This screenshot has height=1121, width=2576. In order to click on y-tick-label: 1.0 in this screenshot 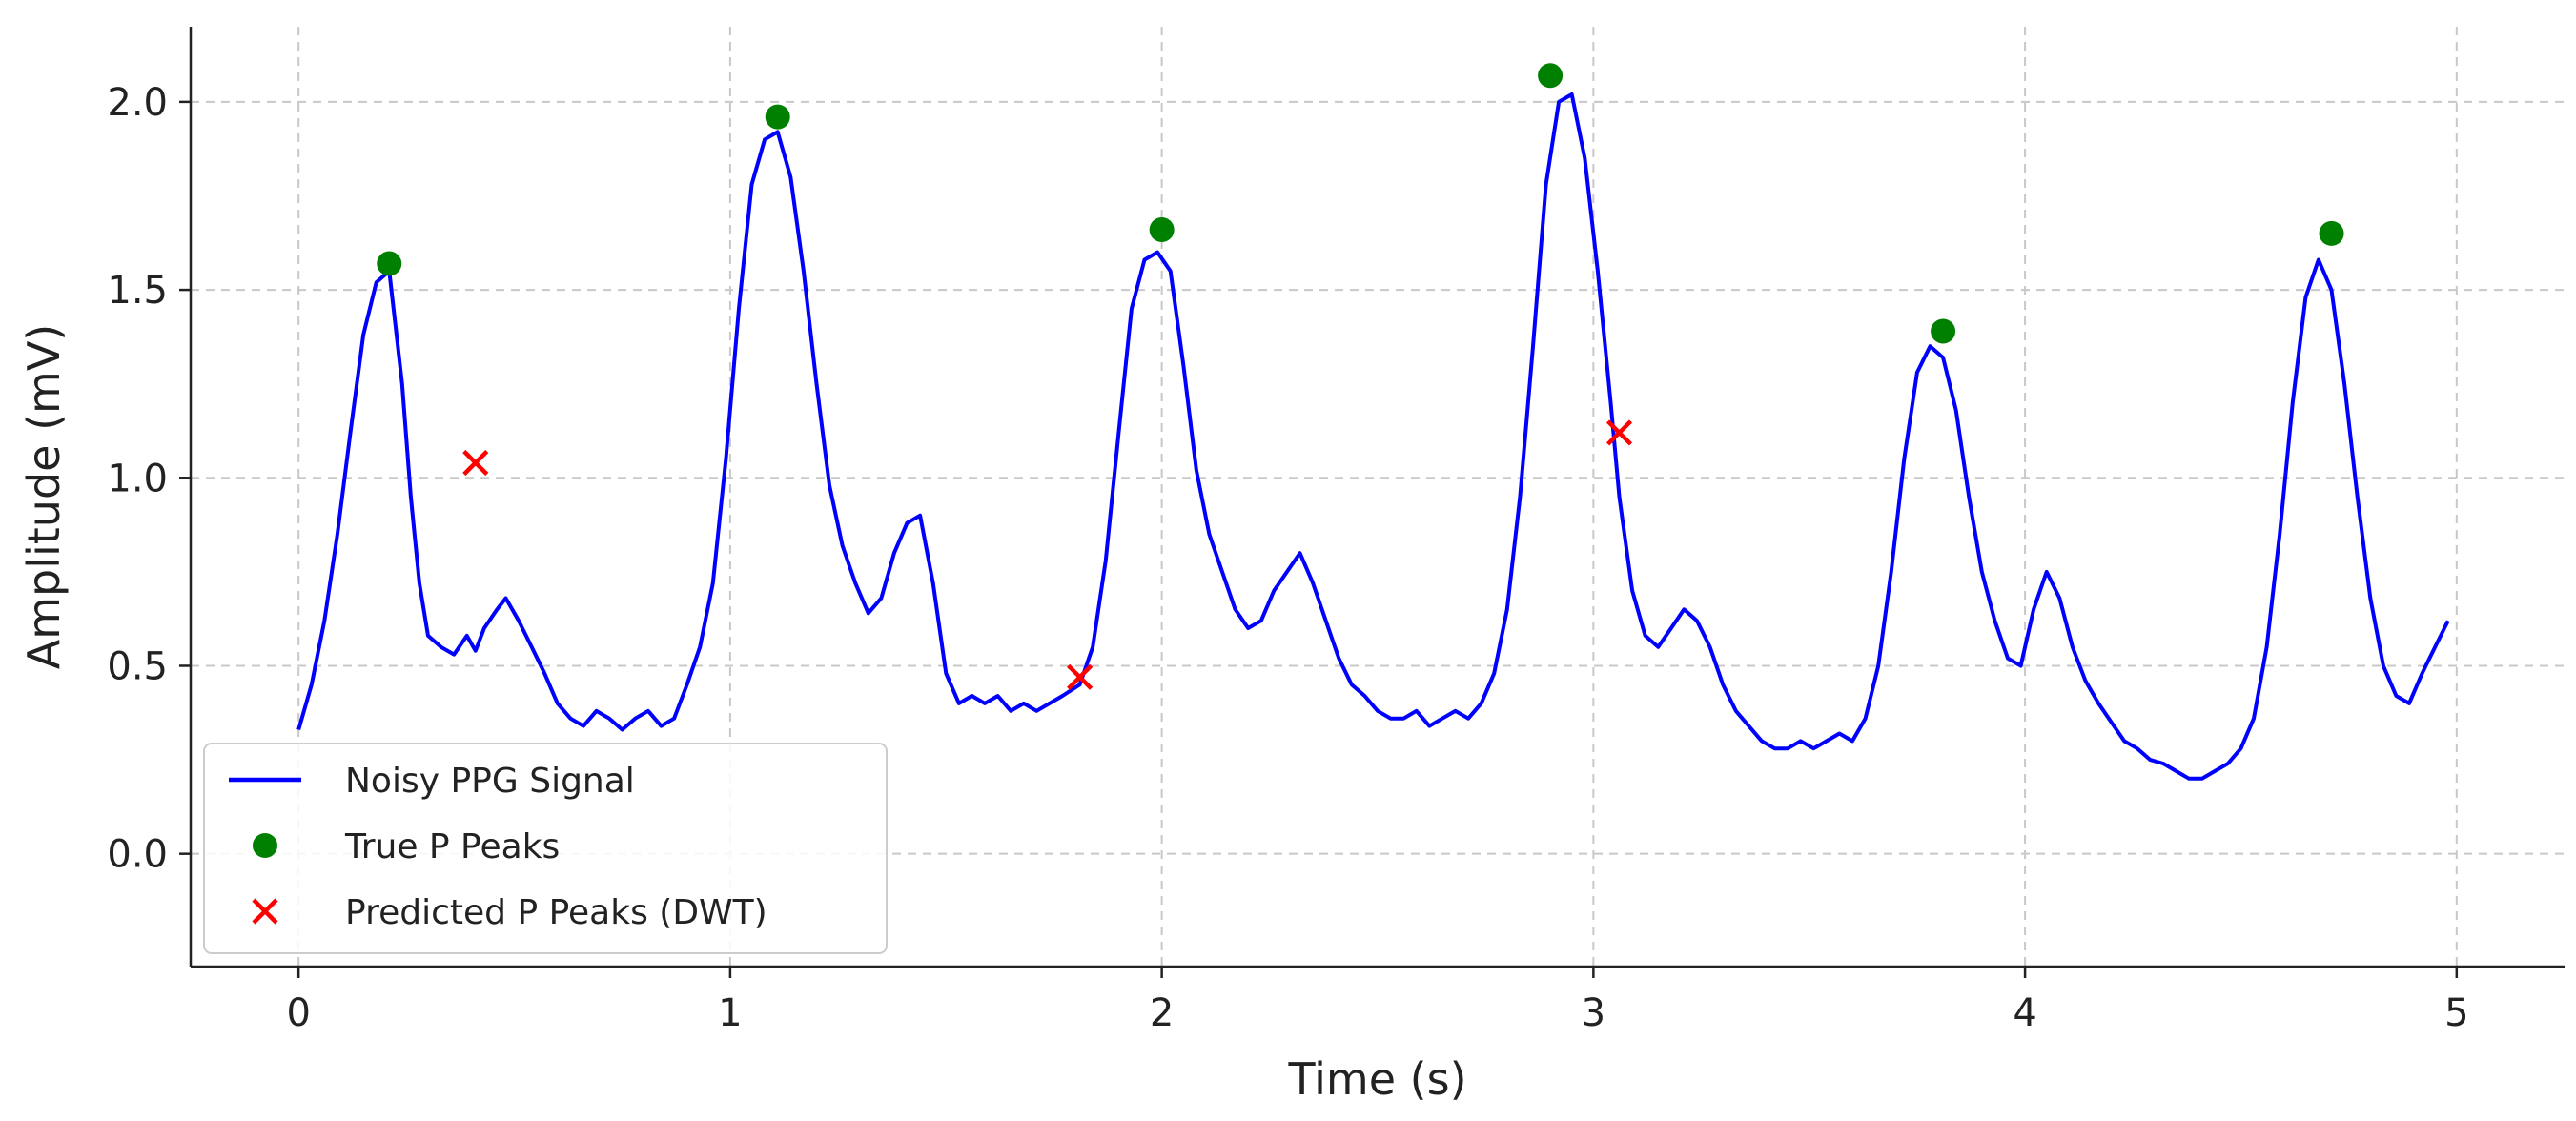, I will do `click(137, 478)`.